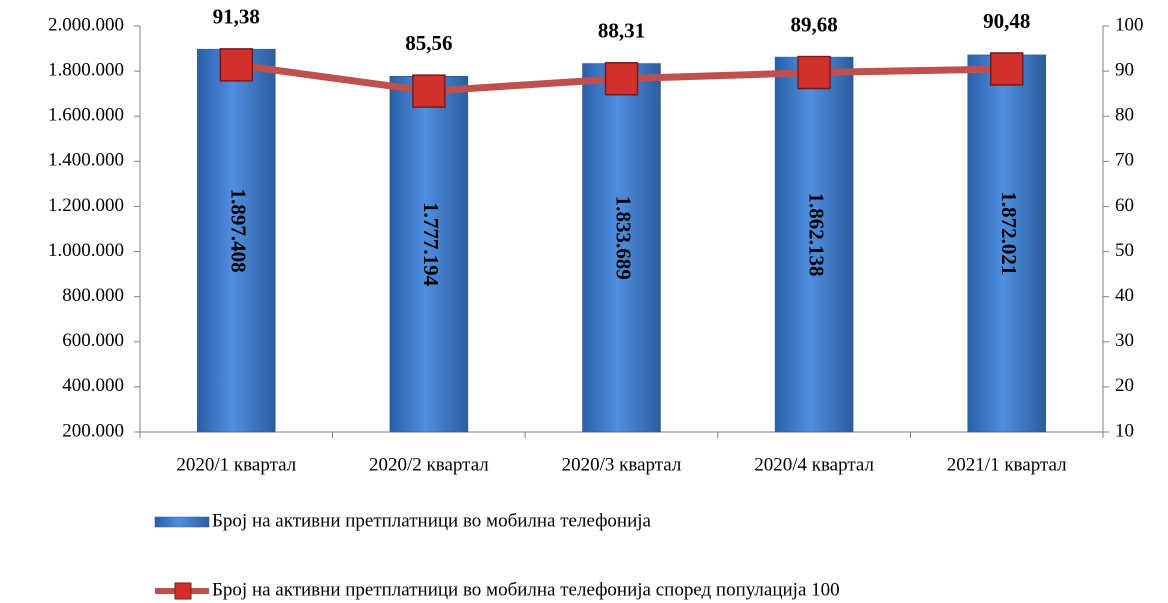 This screenshot has width=1168, height=603. What do you see at coordinates (93, 430) in the screenshot?
I see `y-tick-label: 200.000` at bounding box center [93, 430].